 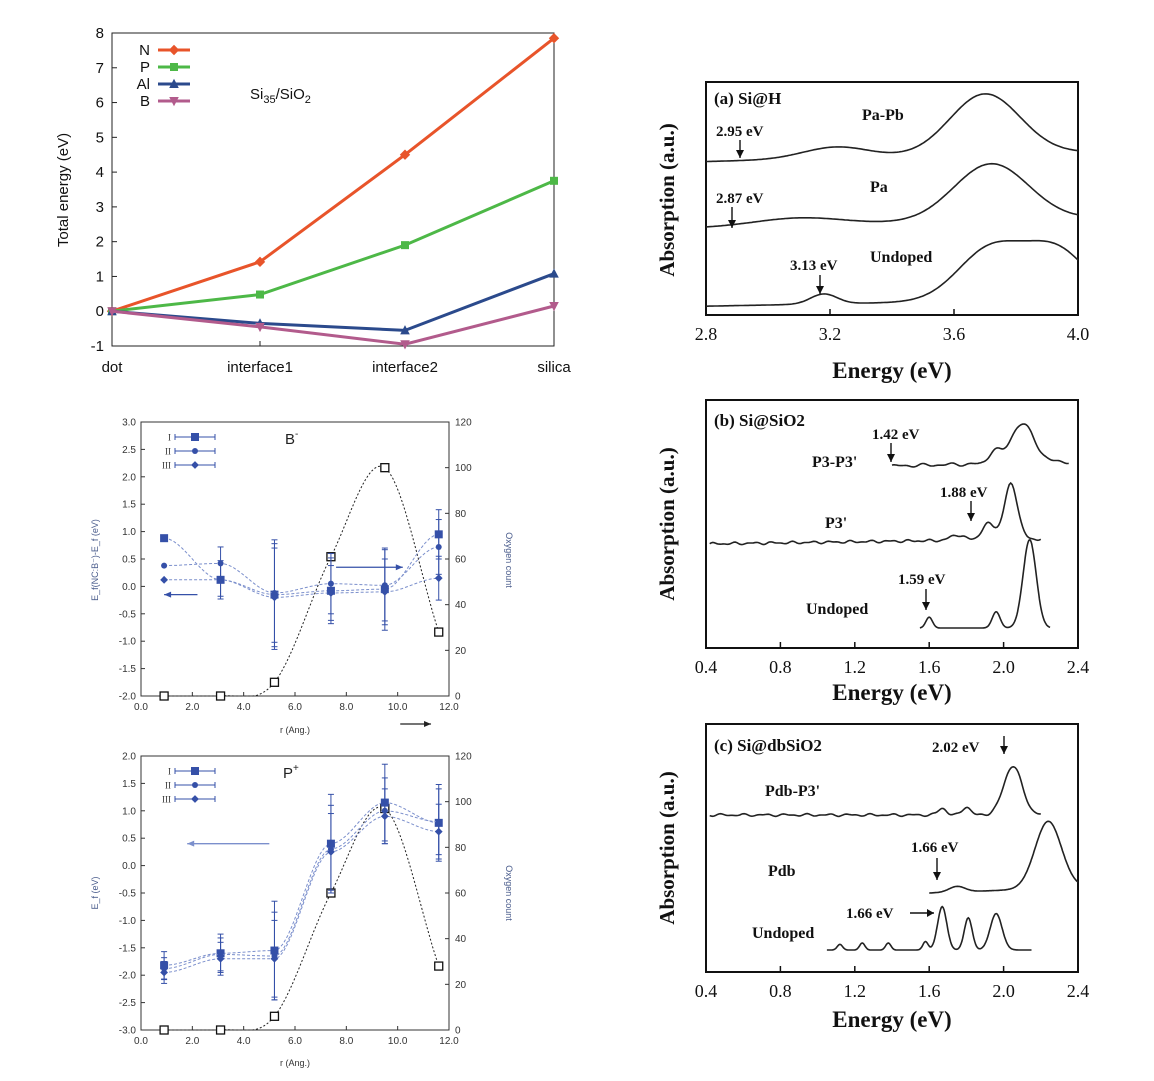 I want to click on y-tick-label: 3.0, so click(x=129, y=423).